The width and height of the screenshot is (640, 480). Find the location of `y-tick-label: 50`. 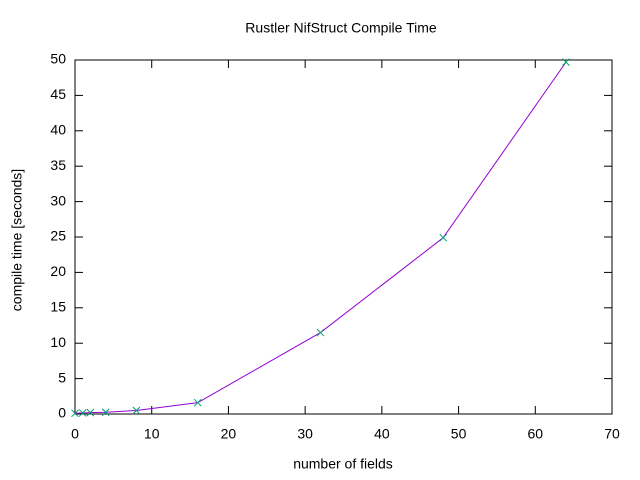

y-tick-label: 50 is located at coordinates (58, 59).